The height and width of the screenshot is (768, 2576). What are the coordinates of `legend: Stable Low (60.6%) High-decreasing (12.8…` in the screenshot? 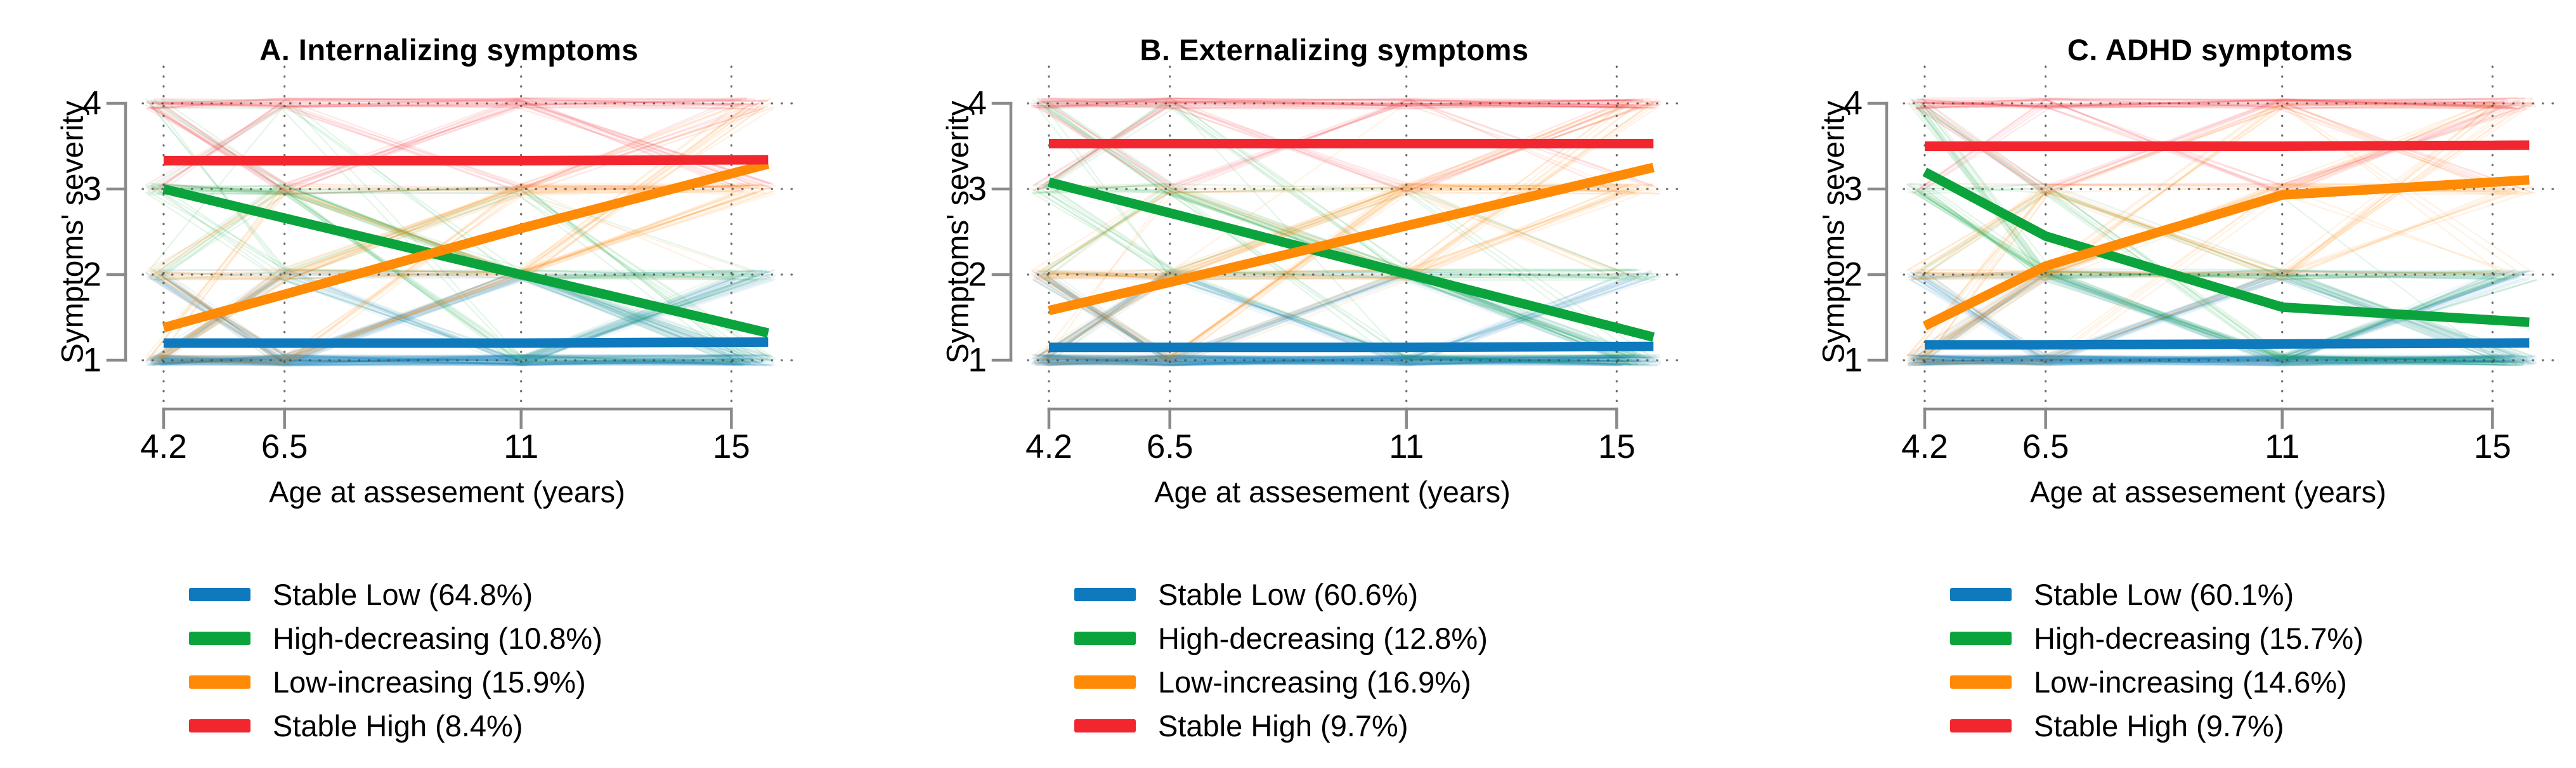 It's located at (1281, 661).